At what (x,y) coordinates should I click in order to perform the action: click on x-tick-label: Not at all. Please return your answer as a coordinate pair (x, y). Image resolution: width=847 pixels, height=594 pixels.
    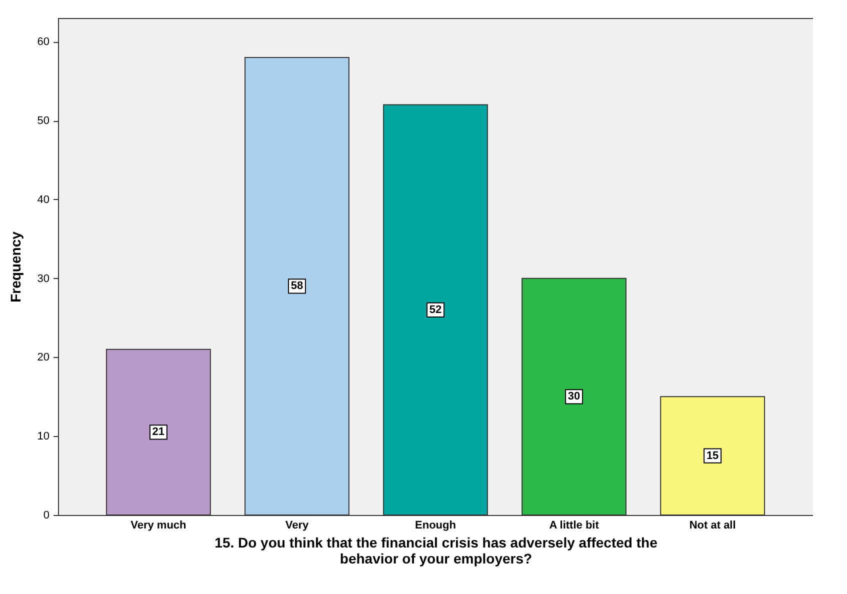
    Looking at the image, I should click on (712, 526).